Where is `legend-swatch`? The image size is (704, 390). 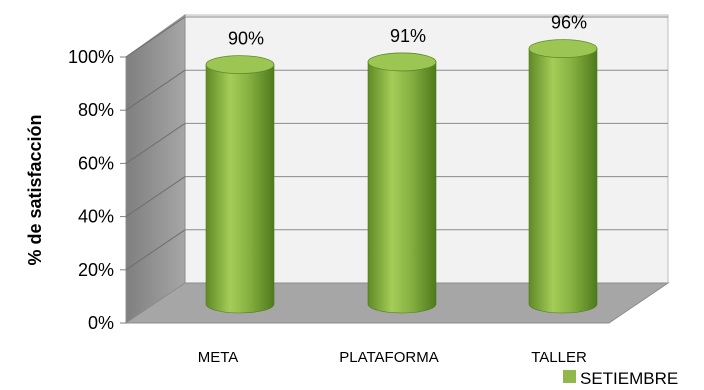
legend-swatch is located at coordinates (569, 376).